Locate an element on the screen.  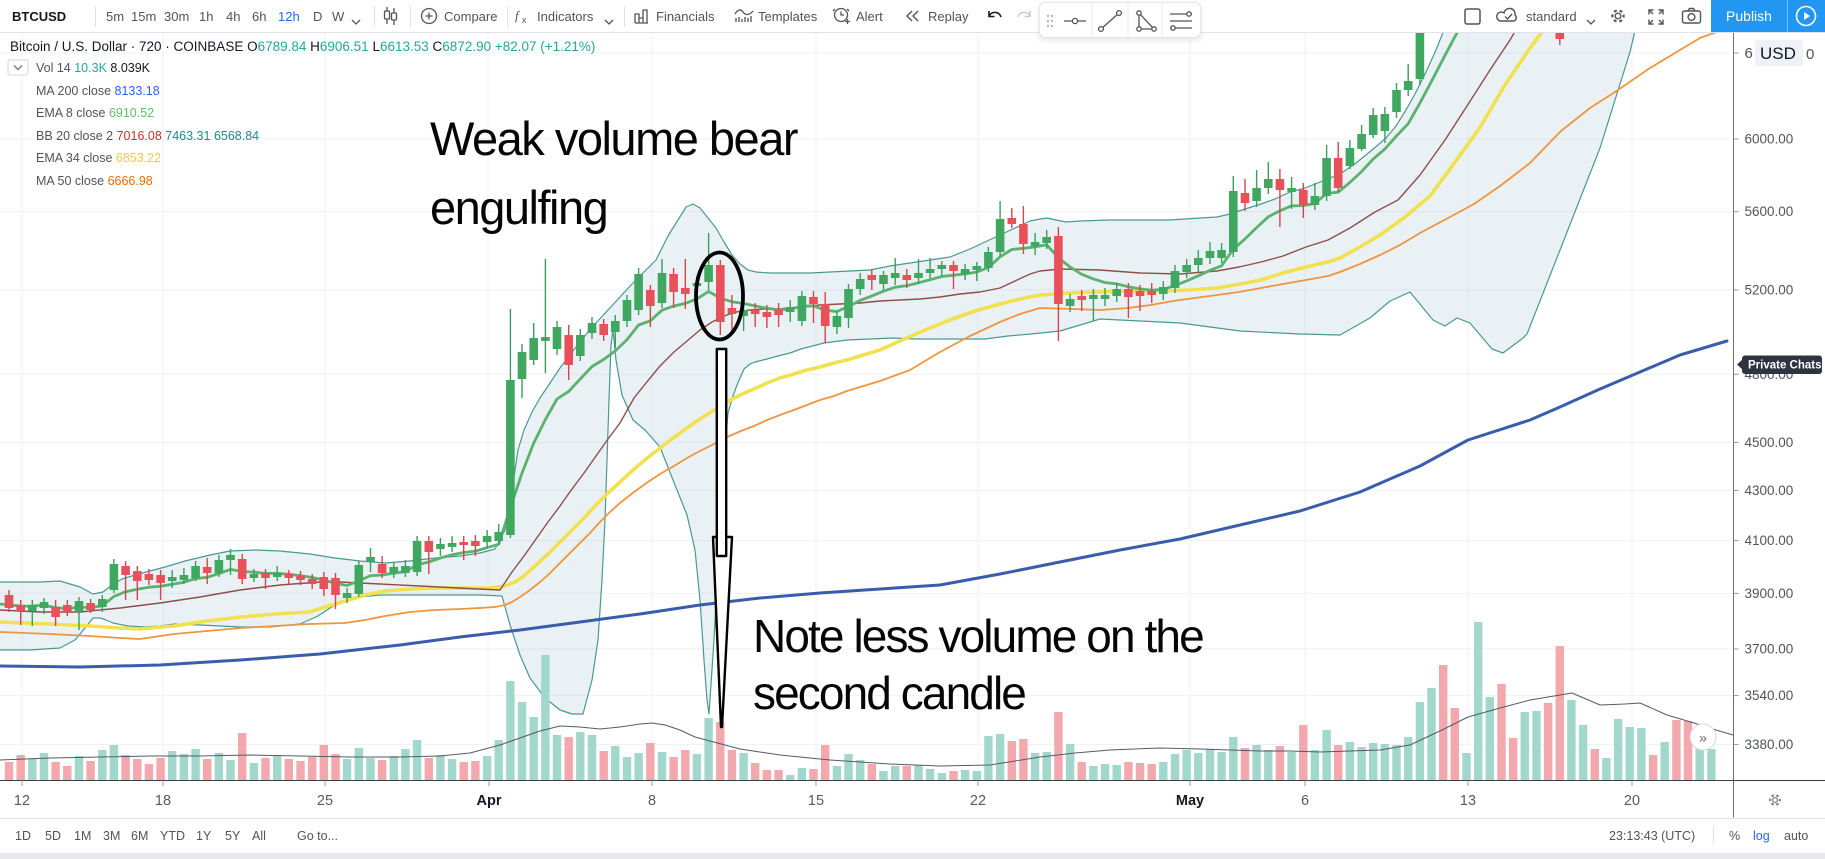
svg-text: 0 is located at coordinates (1810, 54).